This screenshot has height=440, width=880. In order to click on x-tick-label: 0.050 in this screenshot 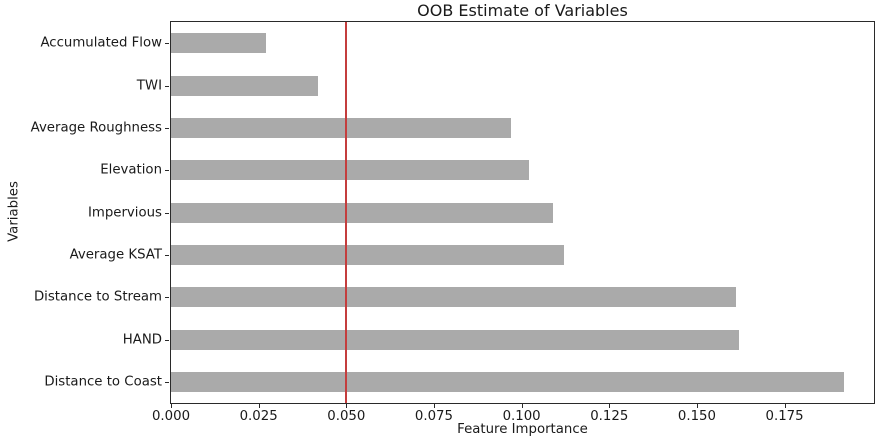, I will do `click(346, 416)`.